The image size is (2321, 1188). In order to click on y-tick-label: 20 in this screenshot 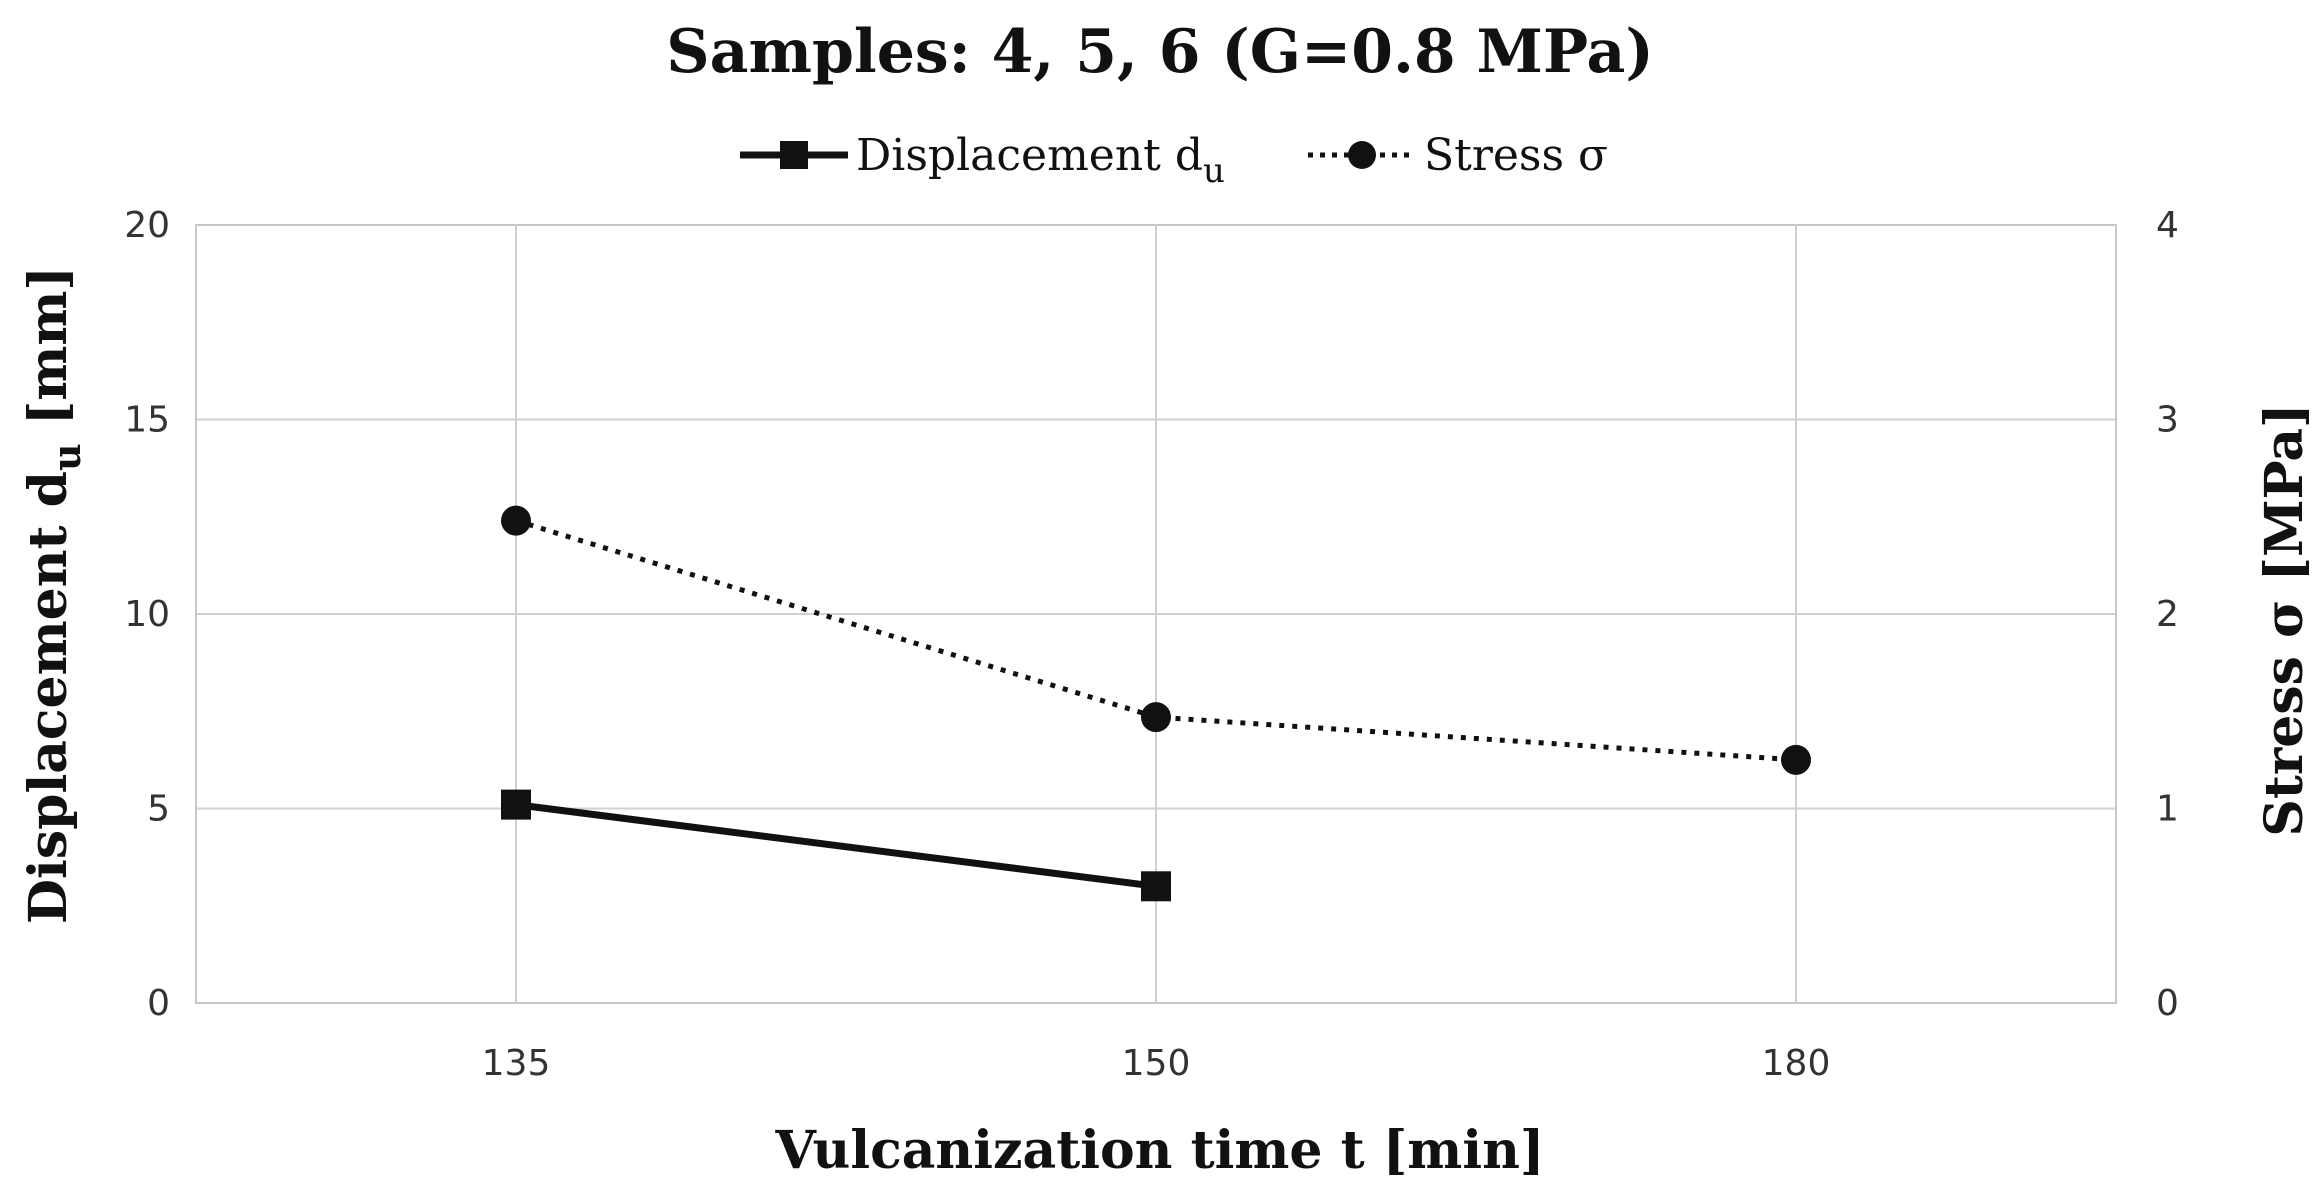, I will do `click(147, 225)`.